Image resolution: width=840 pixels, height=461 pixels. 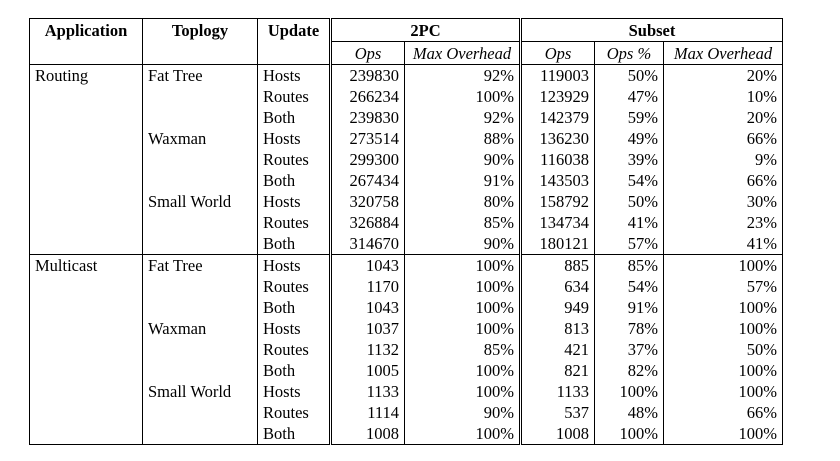 I want to click on table-row: Small World Hosts 1133 100% 1133 100% 100%, so click(x=406, y=391).